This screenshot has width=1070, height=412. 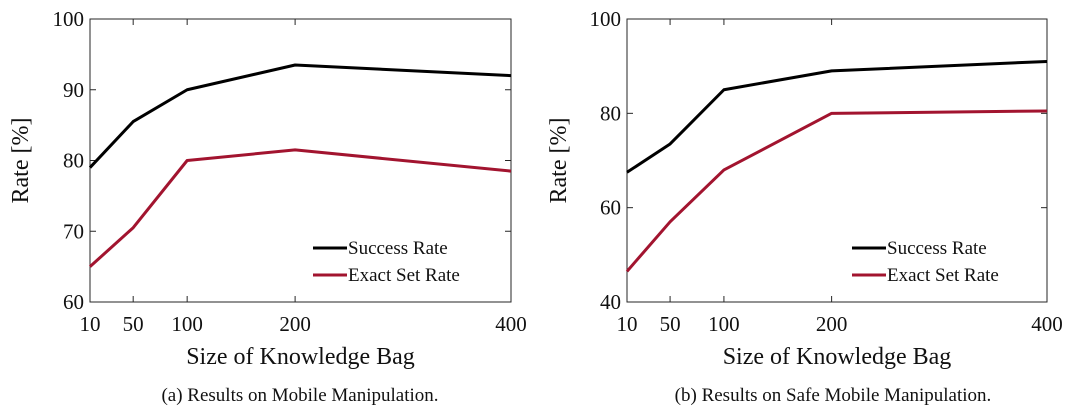 I want to click on series-line-exact-set-rate, so click(x=300, y=208).